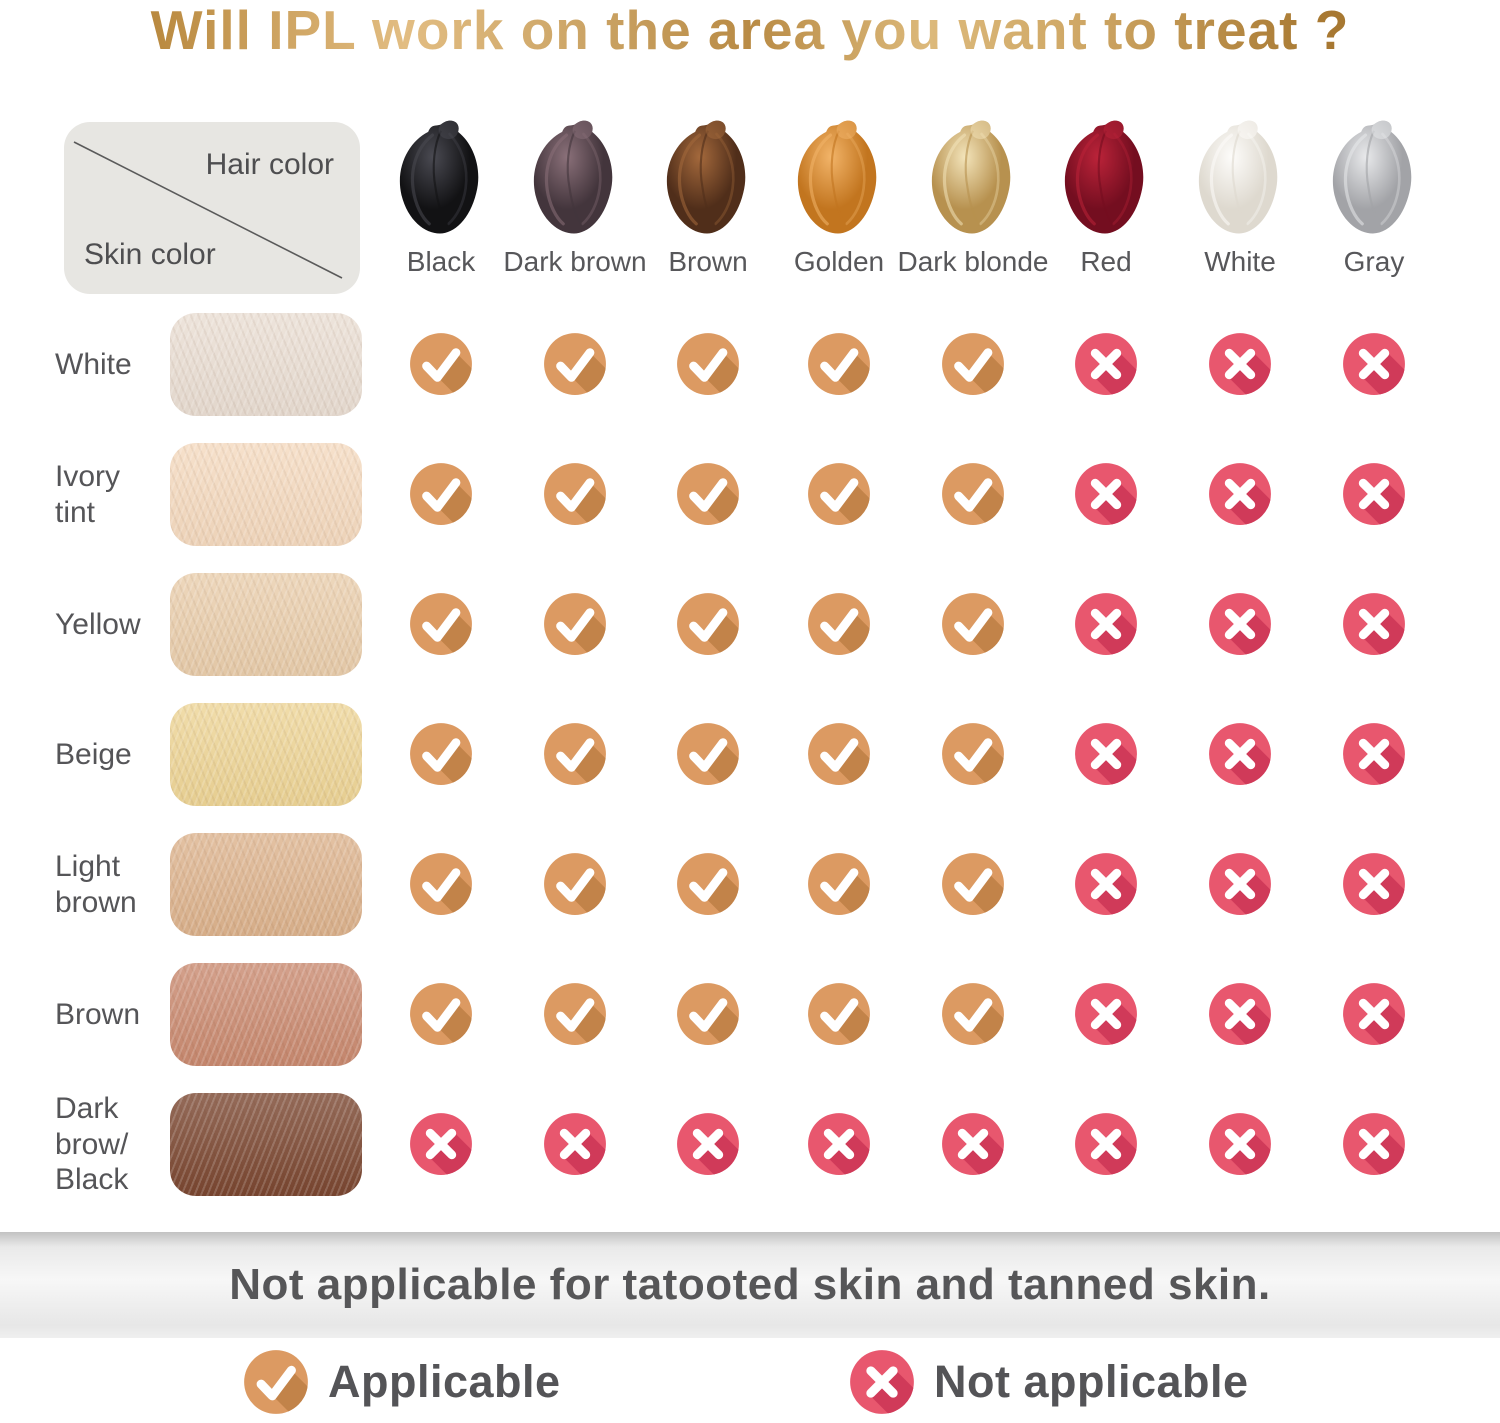  I want to click on skin-color-label: Yellow, so click(111, 624).